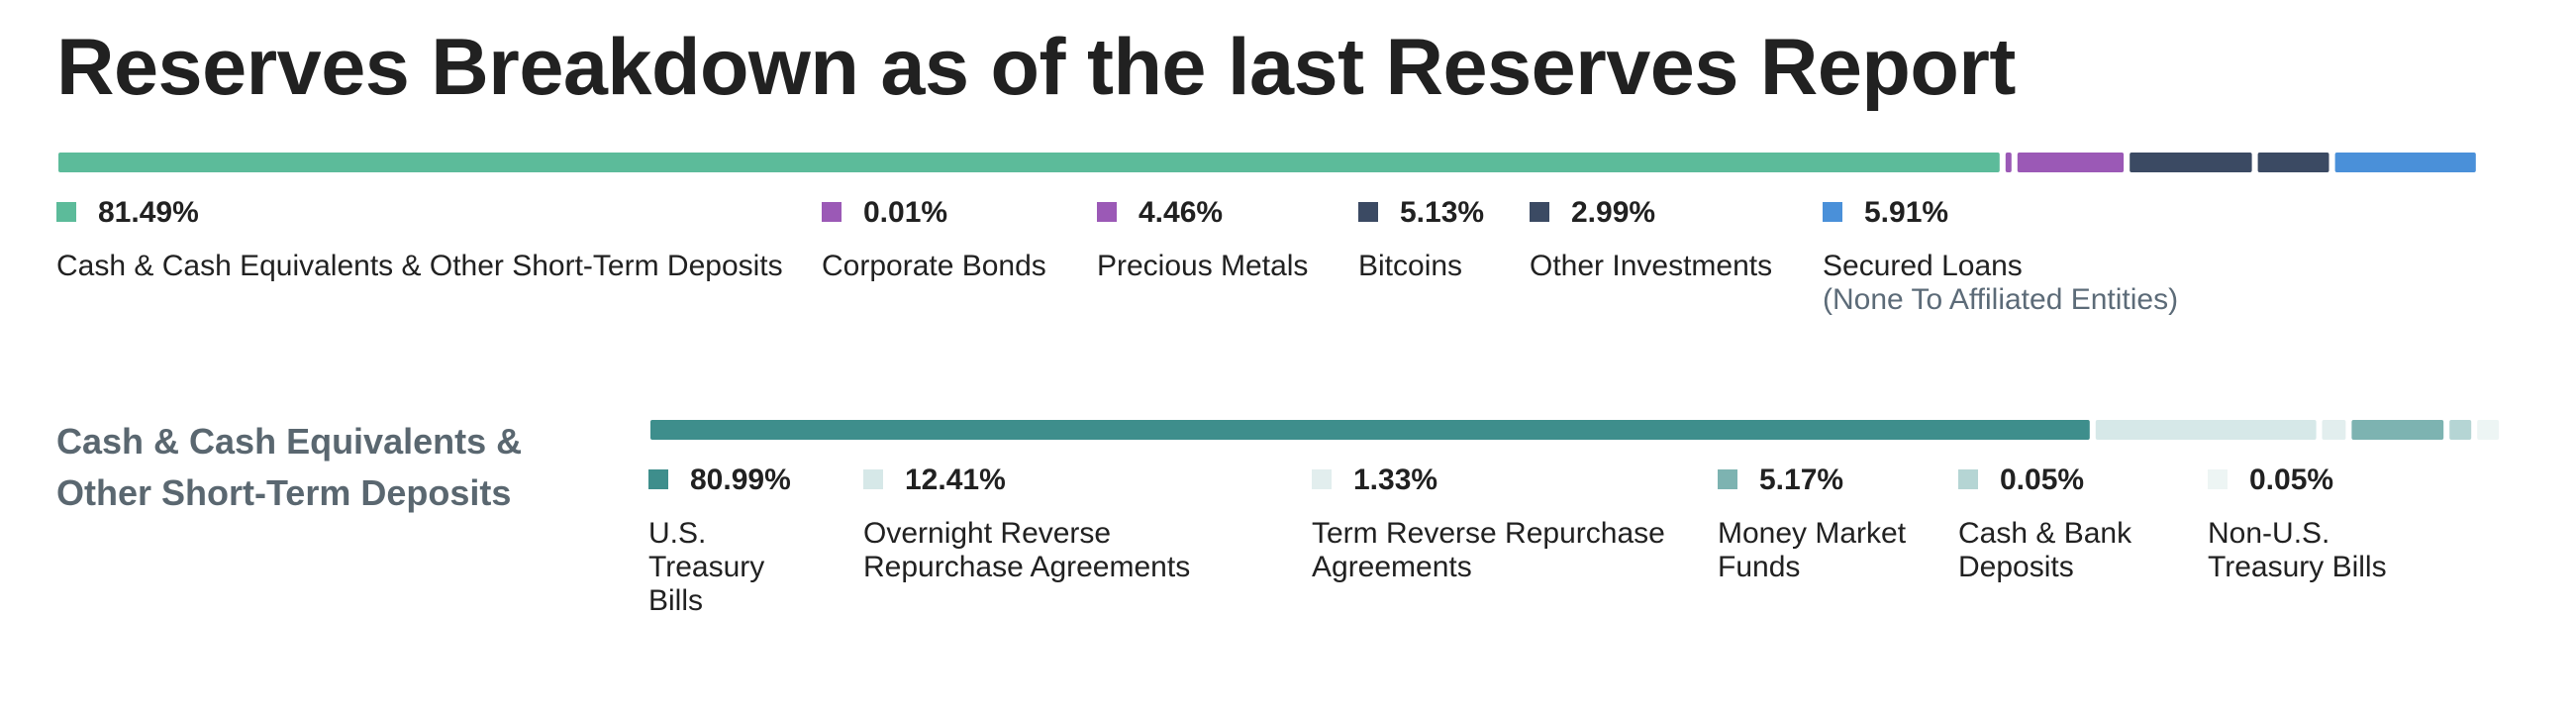 The height and width of the screenshot is (721, 2576). I want to click on bar-segment-precious-metals, so click(2071, 162).